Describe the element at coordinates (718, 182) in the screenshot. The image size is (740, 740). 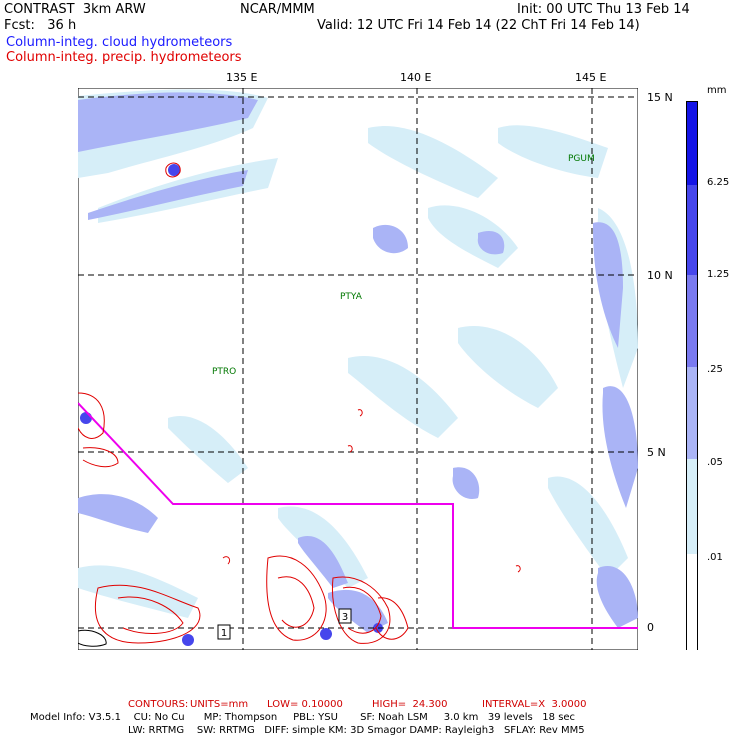
I see `colorbar-label-6.25: 6.25` at that location.